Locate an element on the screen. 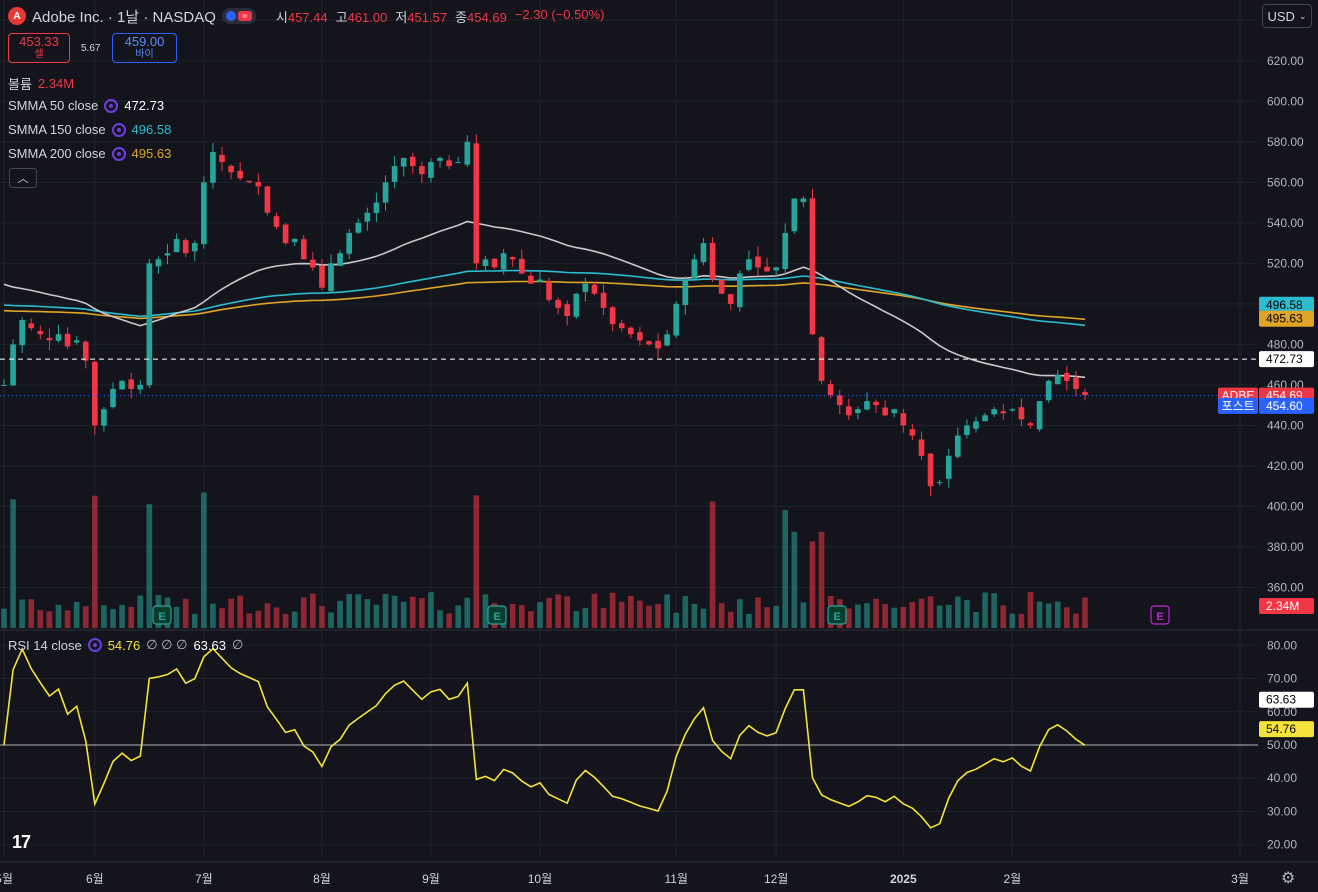 The height and width of the screenshot is (892, 1318). price-label-bg is located at coordinates (1286, 318).